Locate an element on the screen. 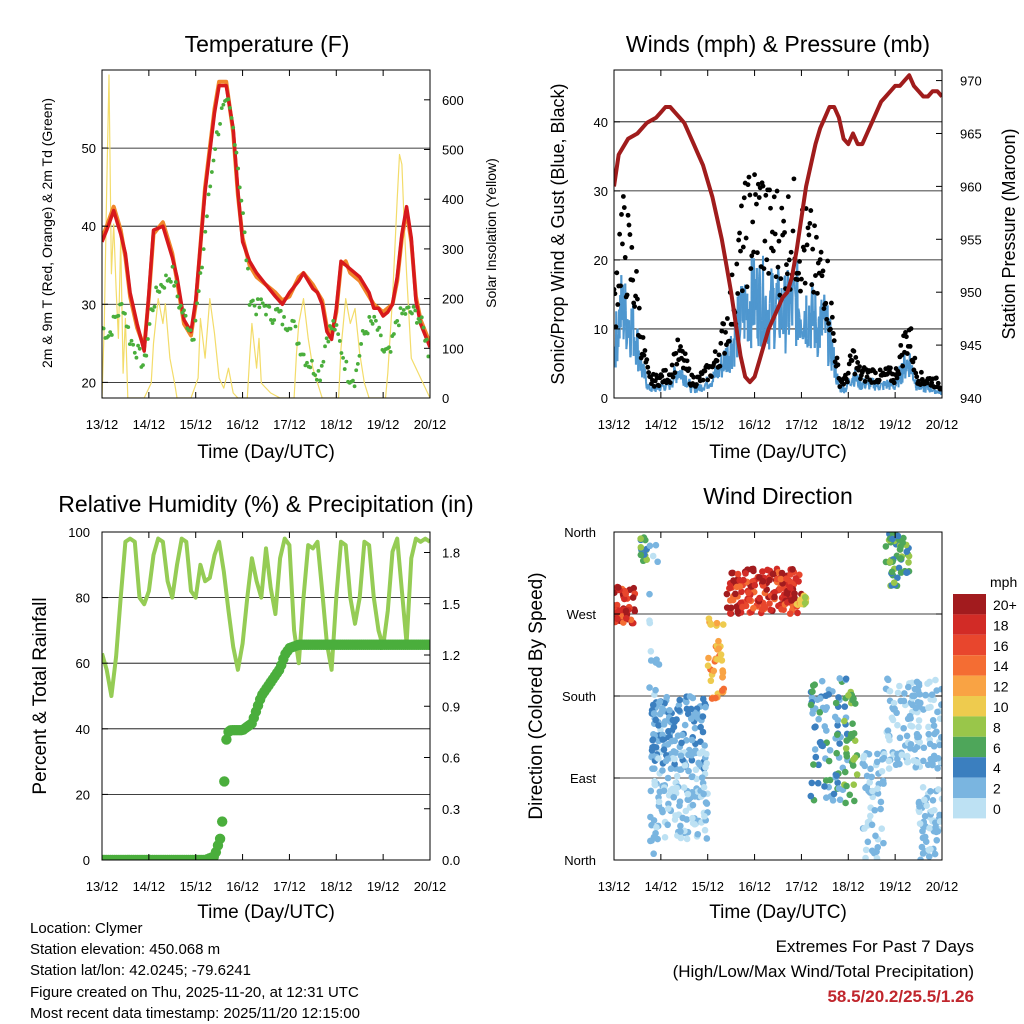 This screenshot has width=1024, height=1024. elevation-text: Station elevation: 450.068 m is located at coordinates (125, 950).